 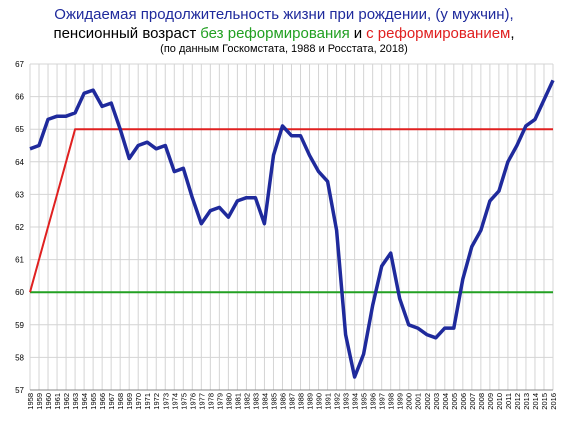 I want to click on x-tick-label: 1985, so click(x=273, y=401).